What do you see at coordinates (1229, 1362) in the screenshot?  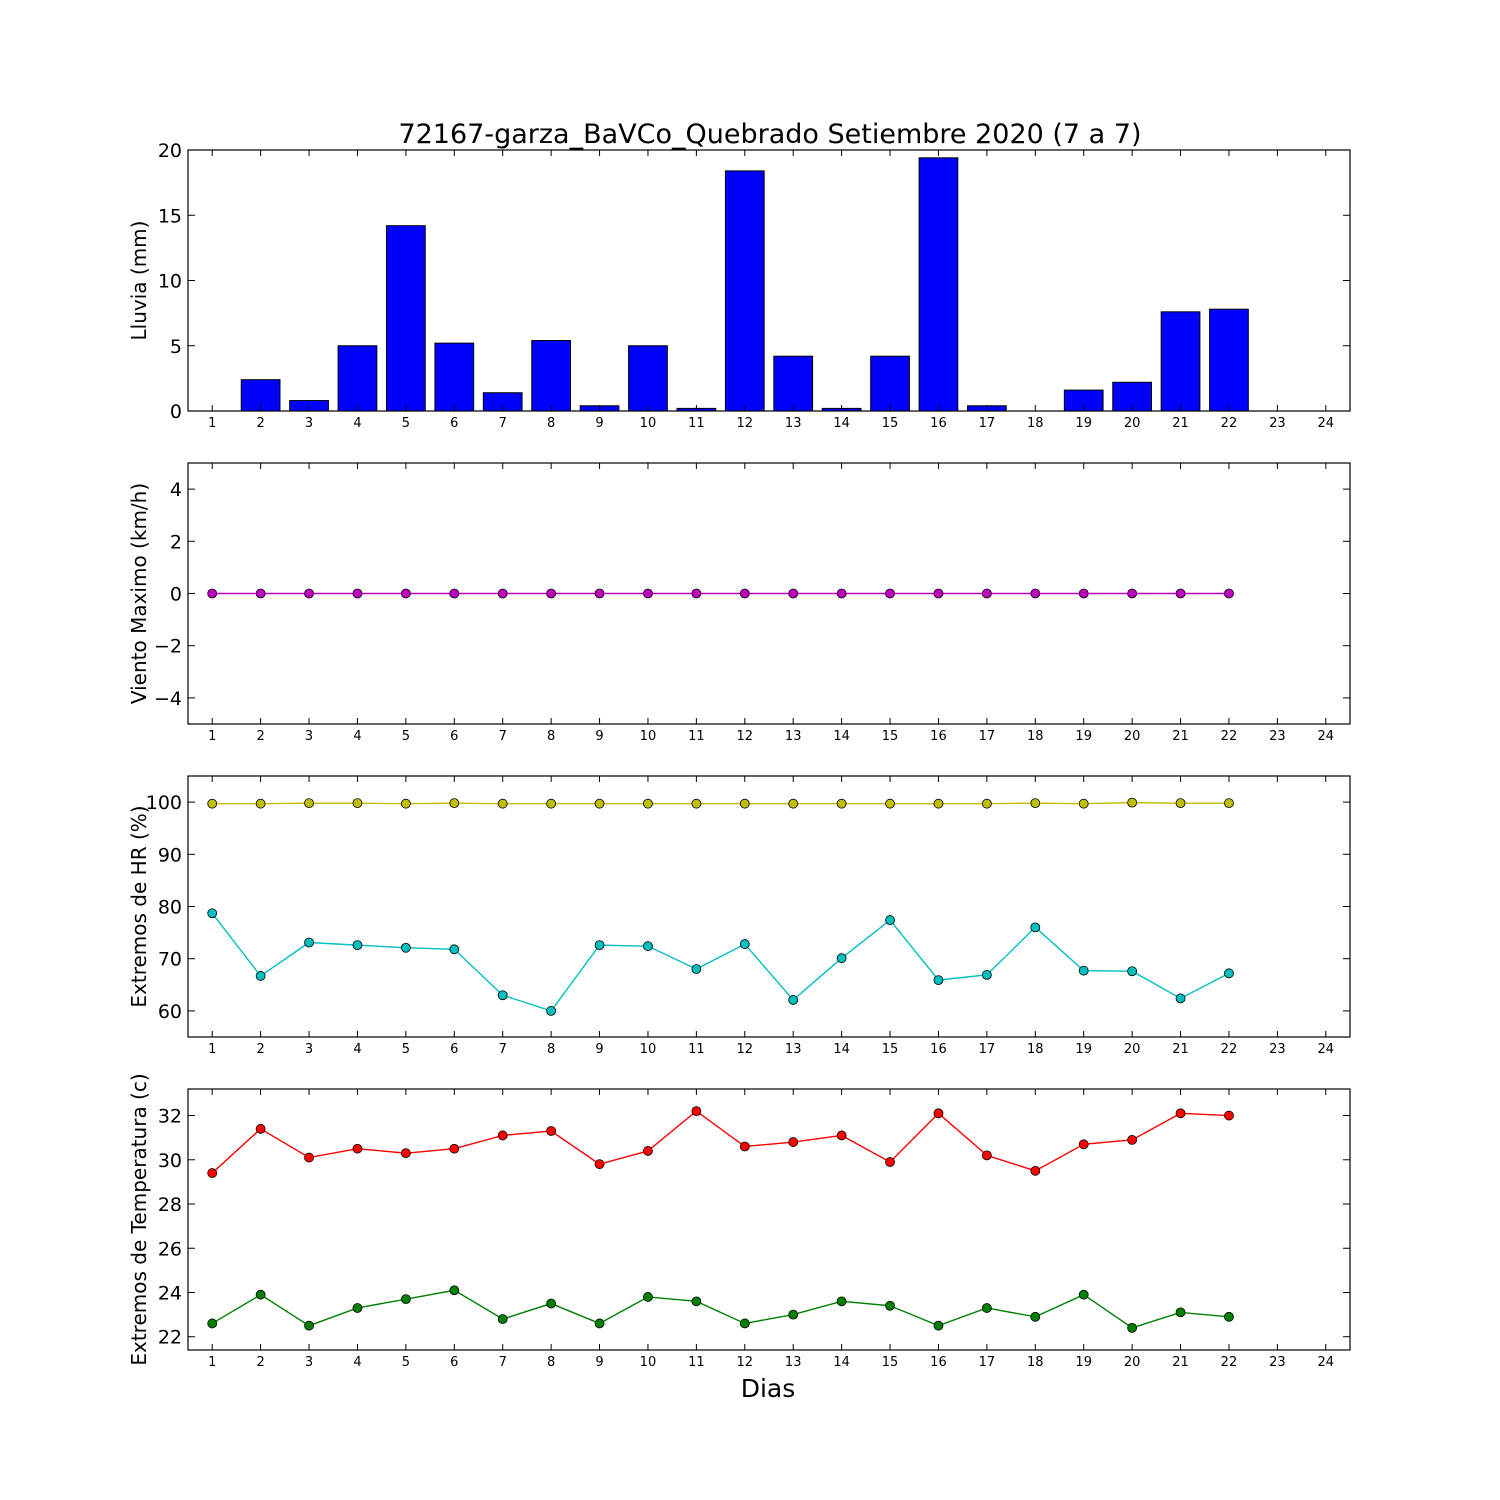 I see `x-tick-label-temperature-22: 22` at bounding box center [1229, 1362].